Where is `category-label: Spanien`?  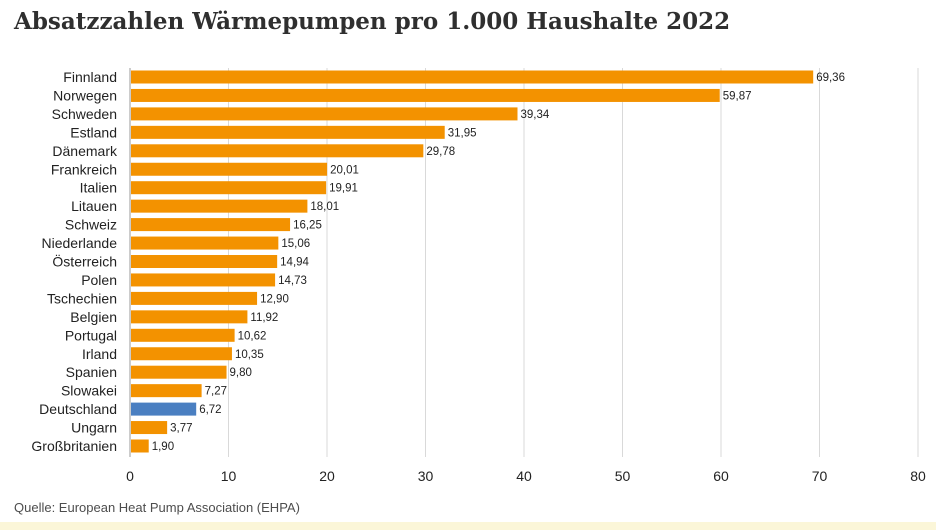
category-label: Spanien is located at coordinates (91, 372).